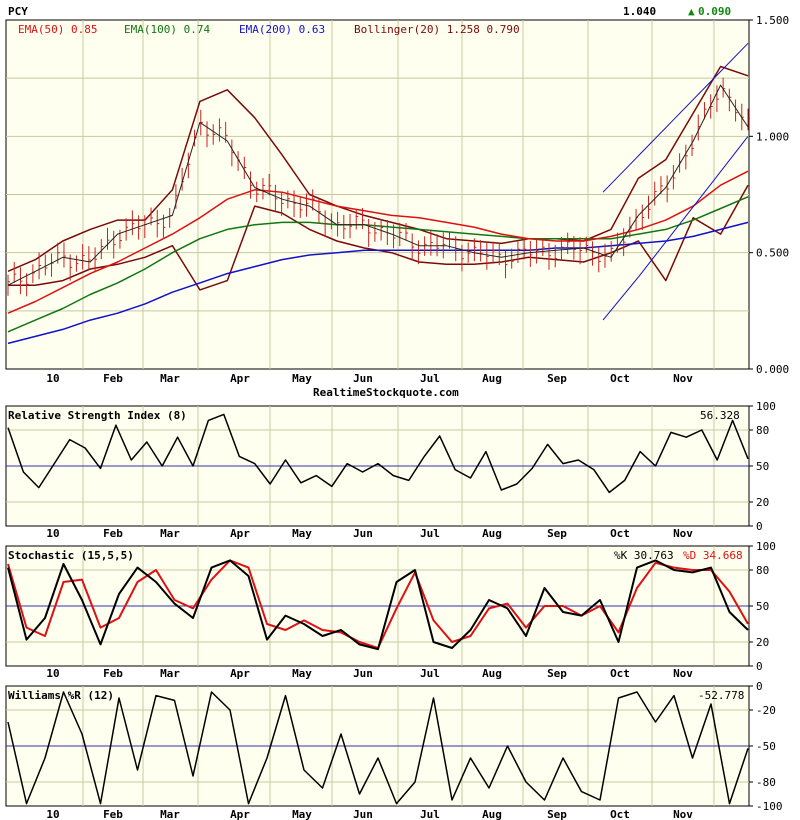  What do you see at coordinates (772, 20) in the screenshot?
I see `y-tick-label: 1.500` at bounding box center [772, 20].